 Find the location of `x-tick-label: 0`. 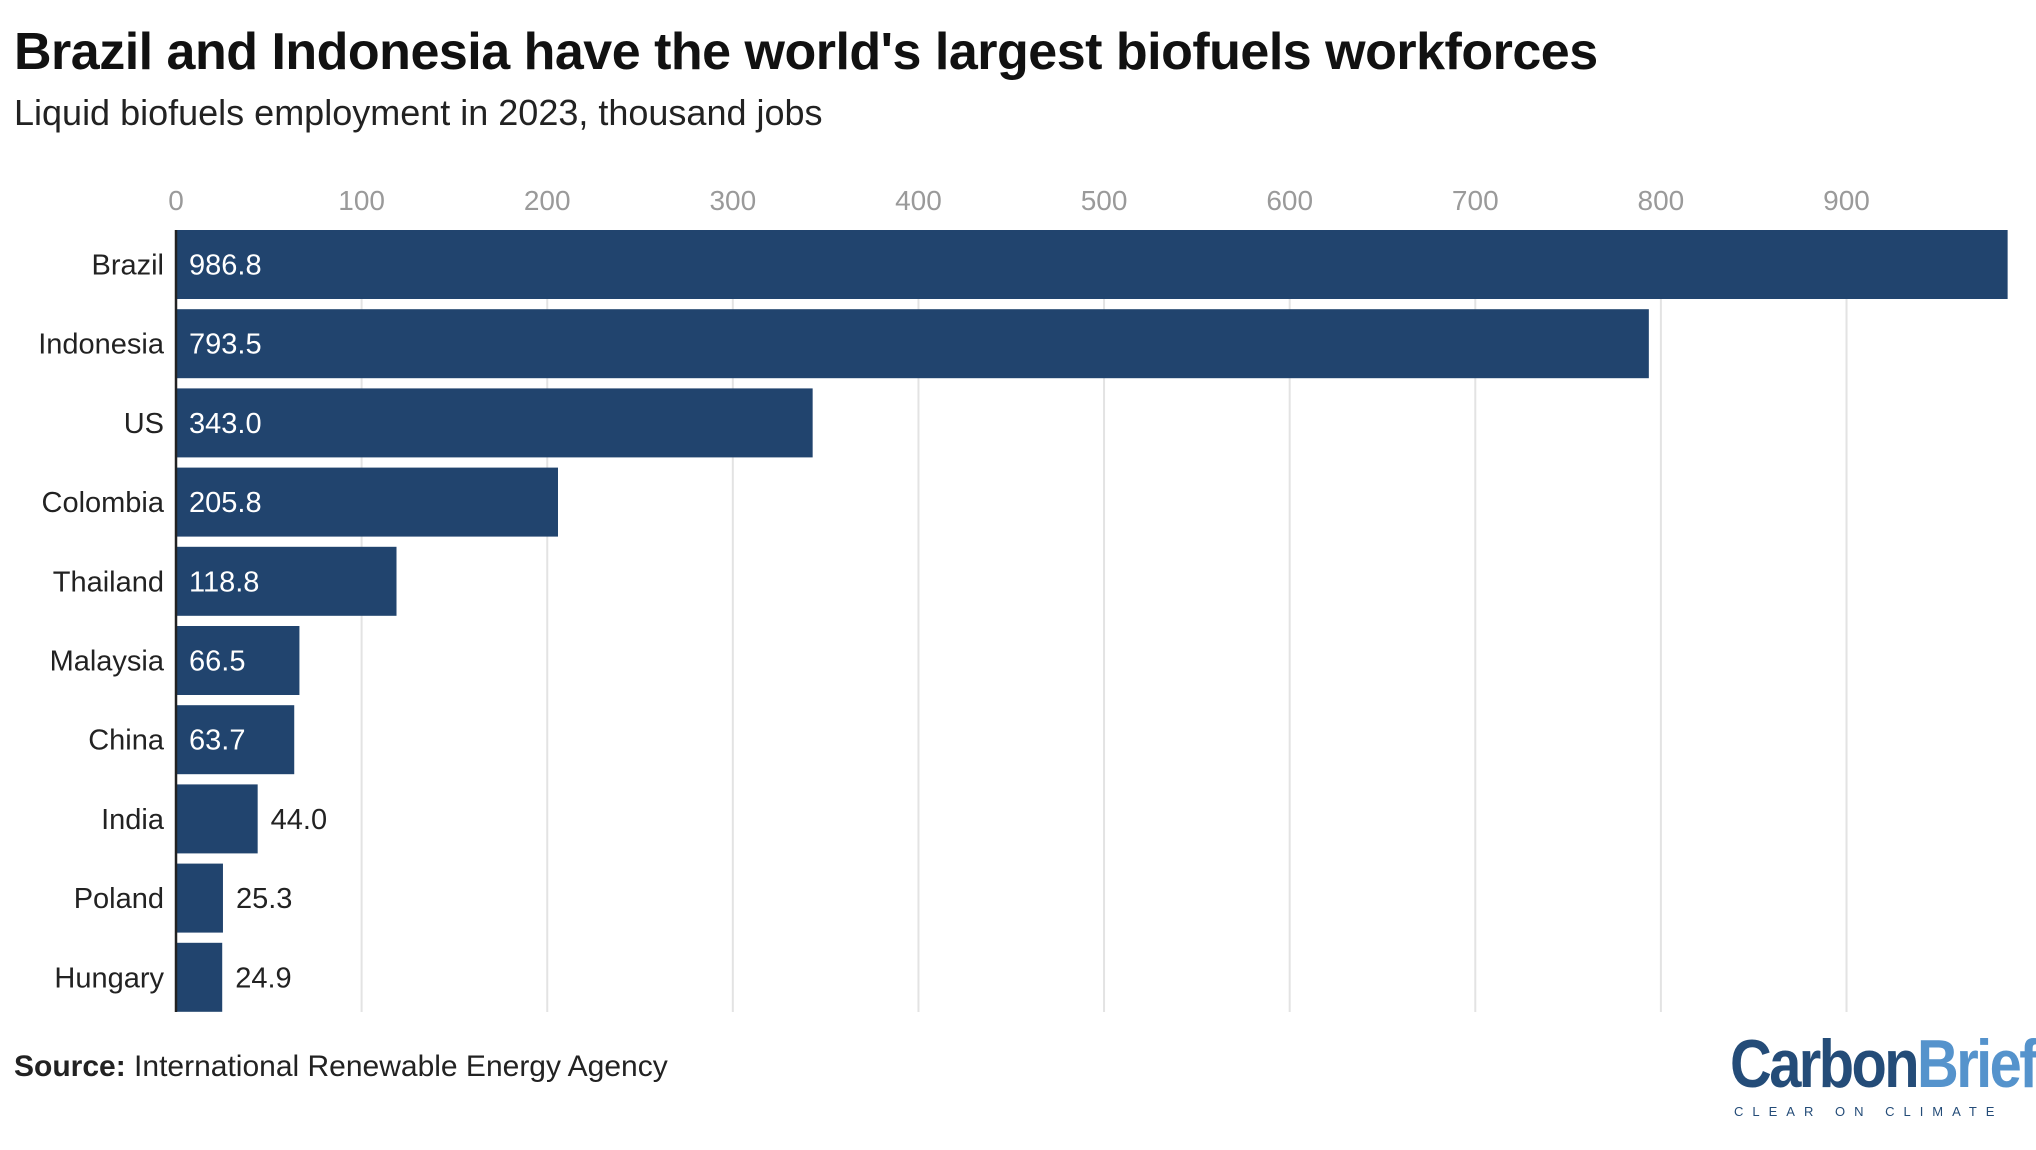

x-tick-label: 0 is located at coordinates (176, 200).